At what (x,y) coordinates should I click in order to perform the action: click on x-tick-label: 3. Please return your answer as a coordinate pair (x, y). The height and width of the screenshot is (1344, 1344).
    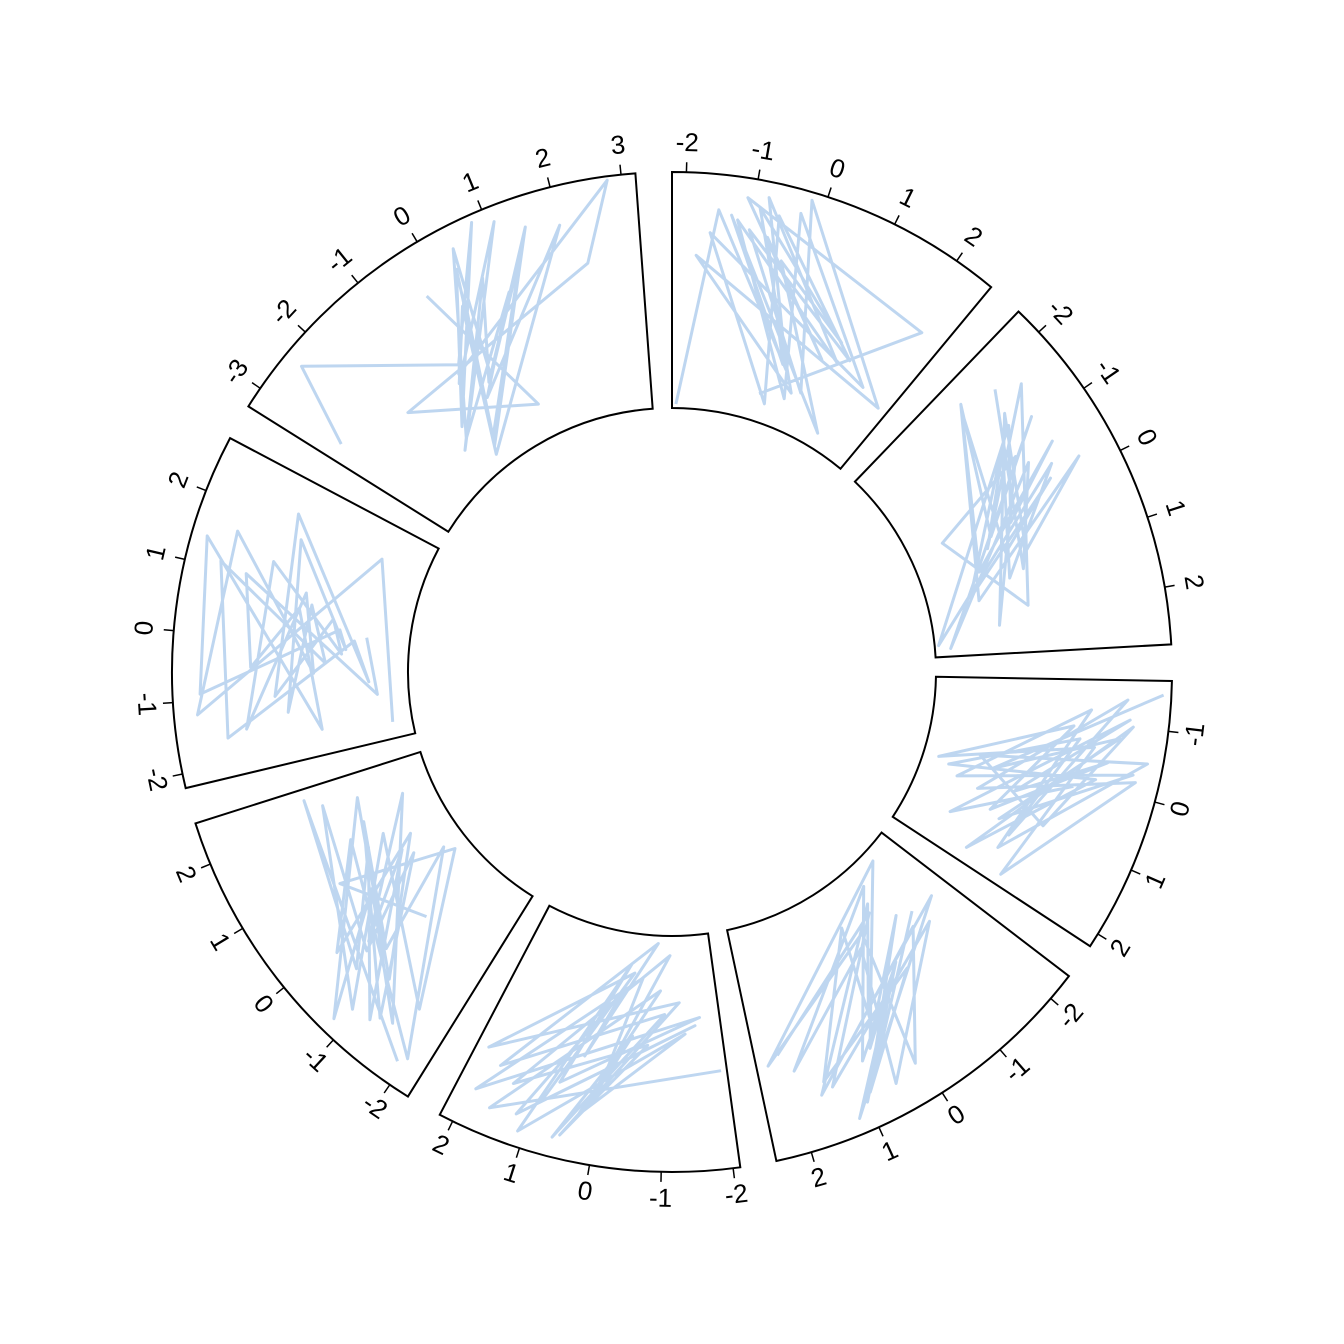
    Looking at the image, I should click on (617, 144).